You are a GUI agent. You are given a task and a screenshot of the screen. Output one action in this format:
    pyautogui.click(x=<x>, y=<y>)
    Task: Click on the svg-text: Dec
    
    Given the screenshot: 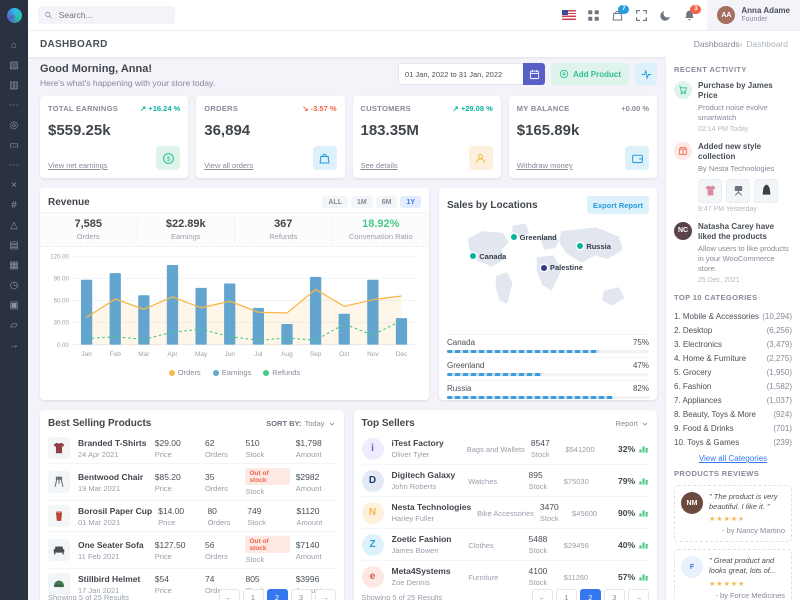 What is the action you would take?
    pyautogui.click(x=402, y=354)
    